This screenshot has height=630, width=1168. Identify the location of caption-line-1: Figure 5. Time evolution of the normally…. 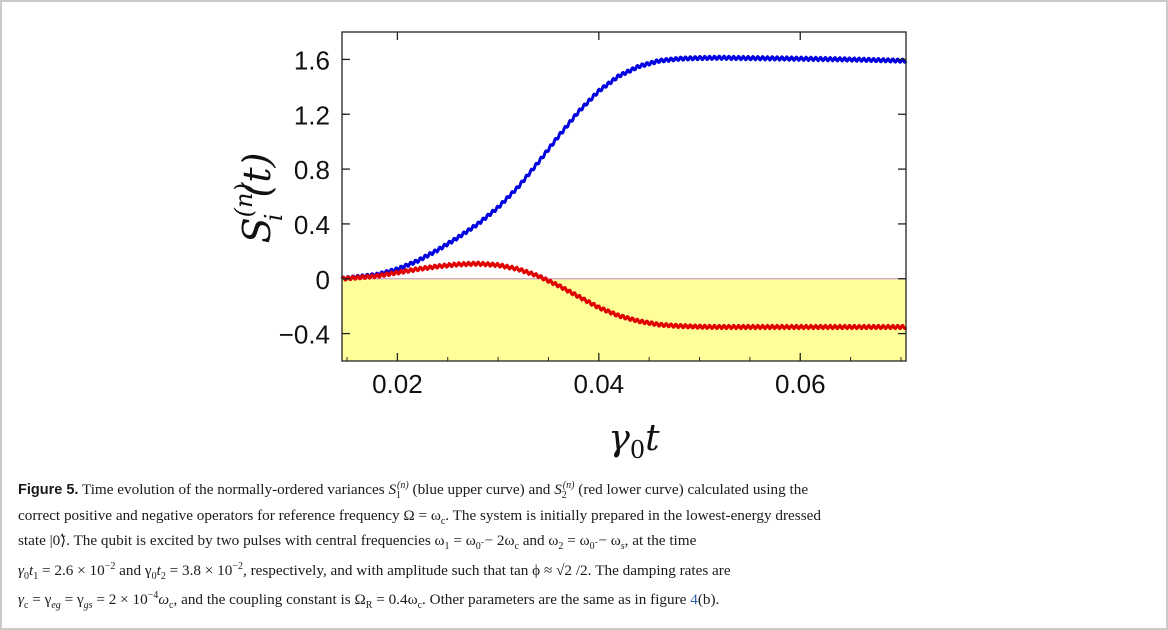
(413, 491).